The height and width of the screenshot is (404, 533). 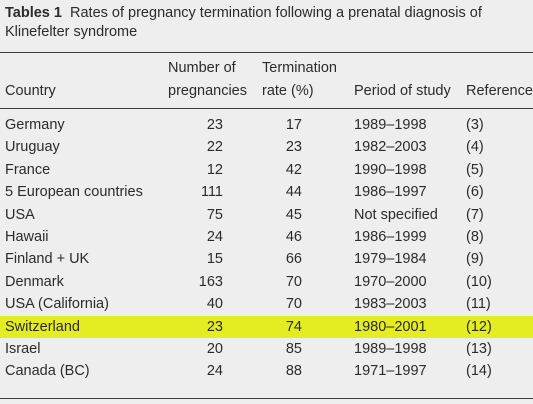 What do you see at coordinates (214, 147) in the screenshot?
I see `cell-number-of-pregnancies: 22` at bounding box center [214, 147].